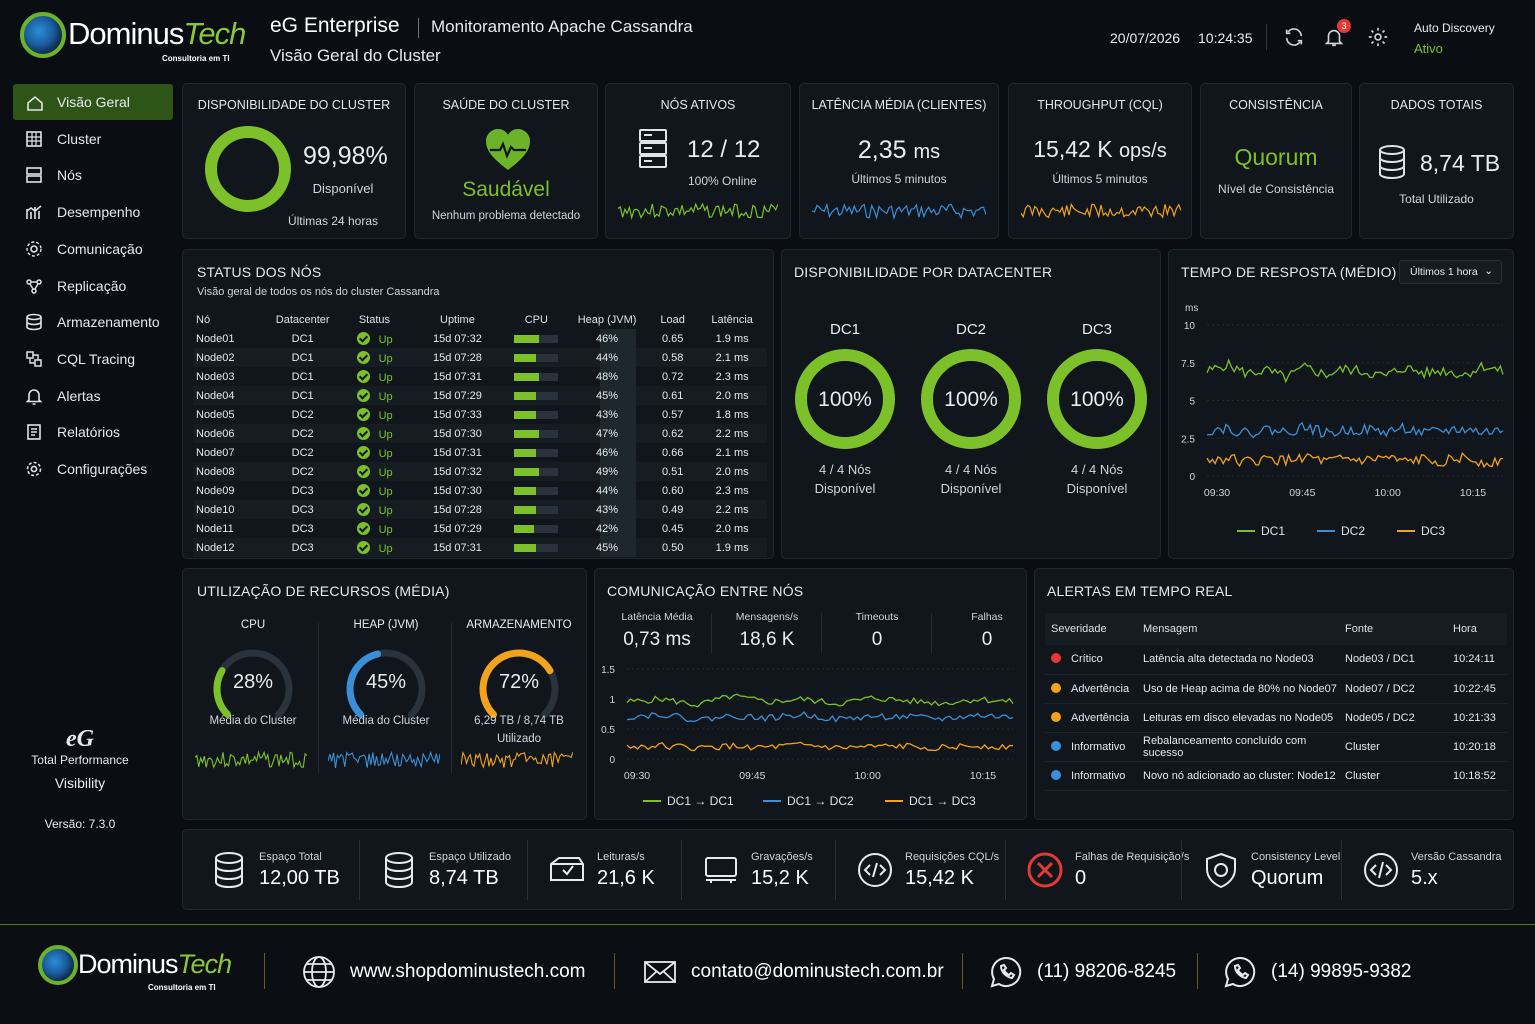 The image size is (1535, 1024). I want to click on sidebar-item-chart: Desempenho, so click(93, 212).